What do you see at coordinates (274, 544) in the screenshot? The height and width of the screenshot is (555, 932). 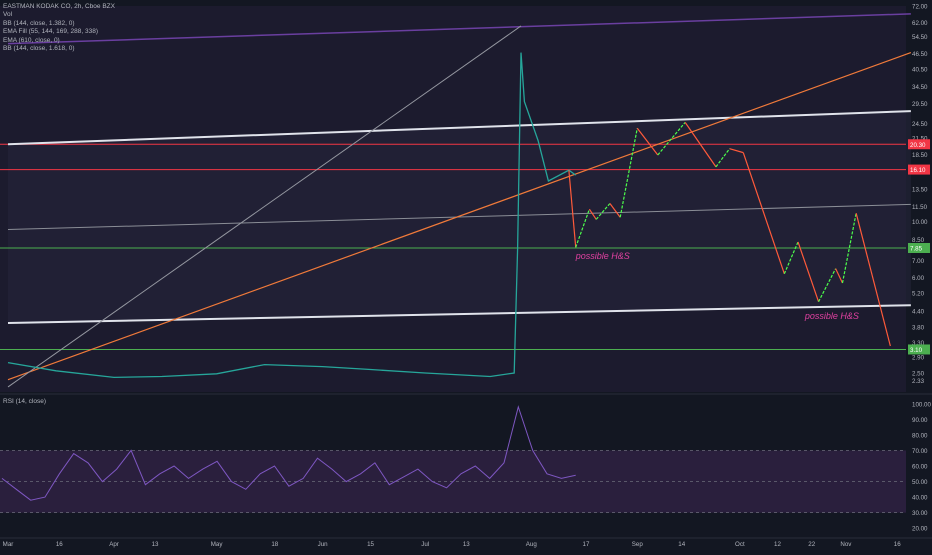 I see `x-tick-label: 18` at bounding box center [274, 544].